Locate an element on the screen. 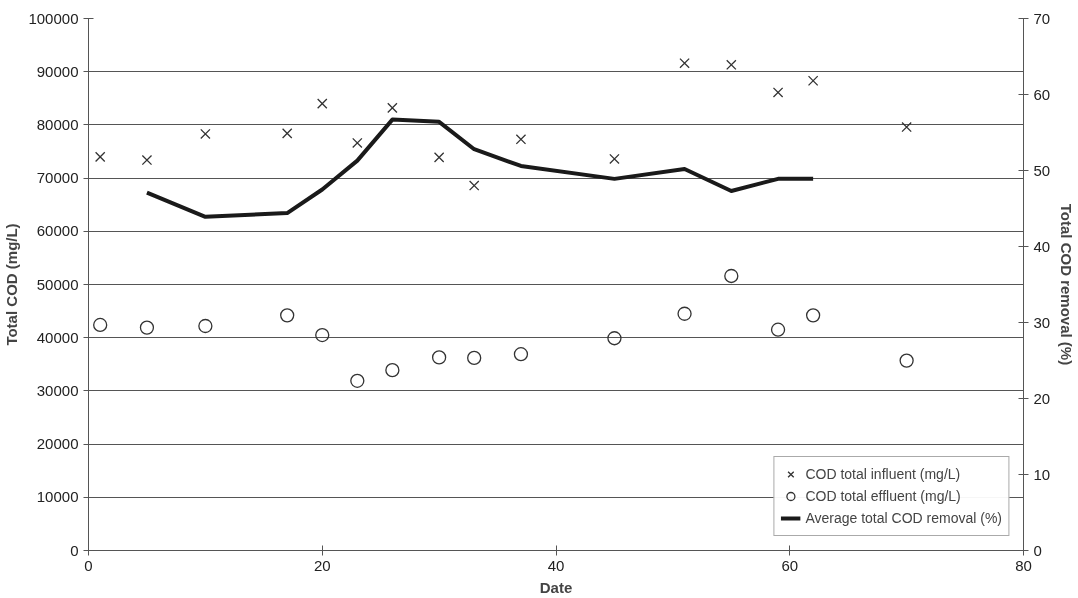 The image size is (1078, 598). x-tick-label: 0 is located at coordinates (88, 565).